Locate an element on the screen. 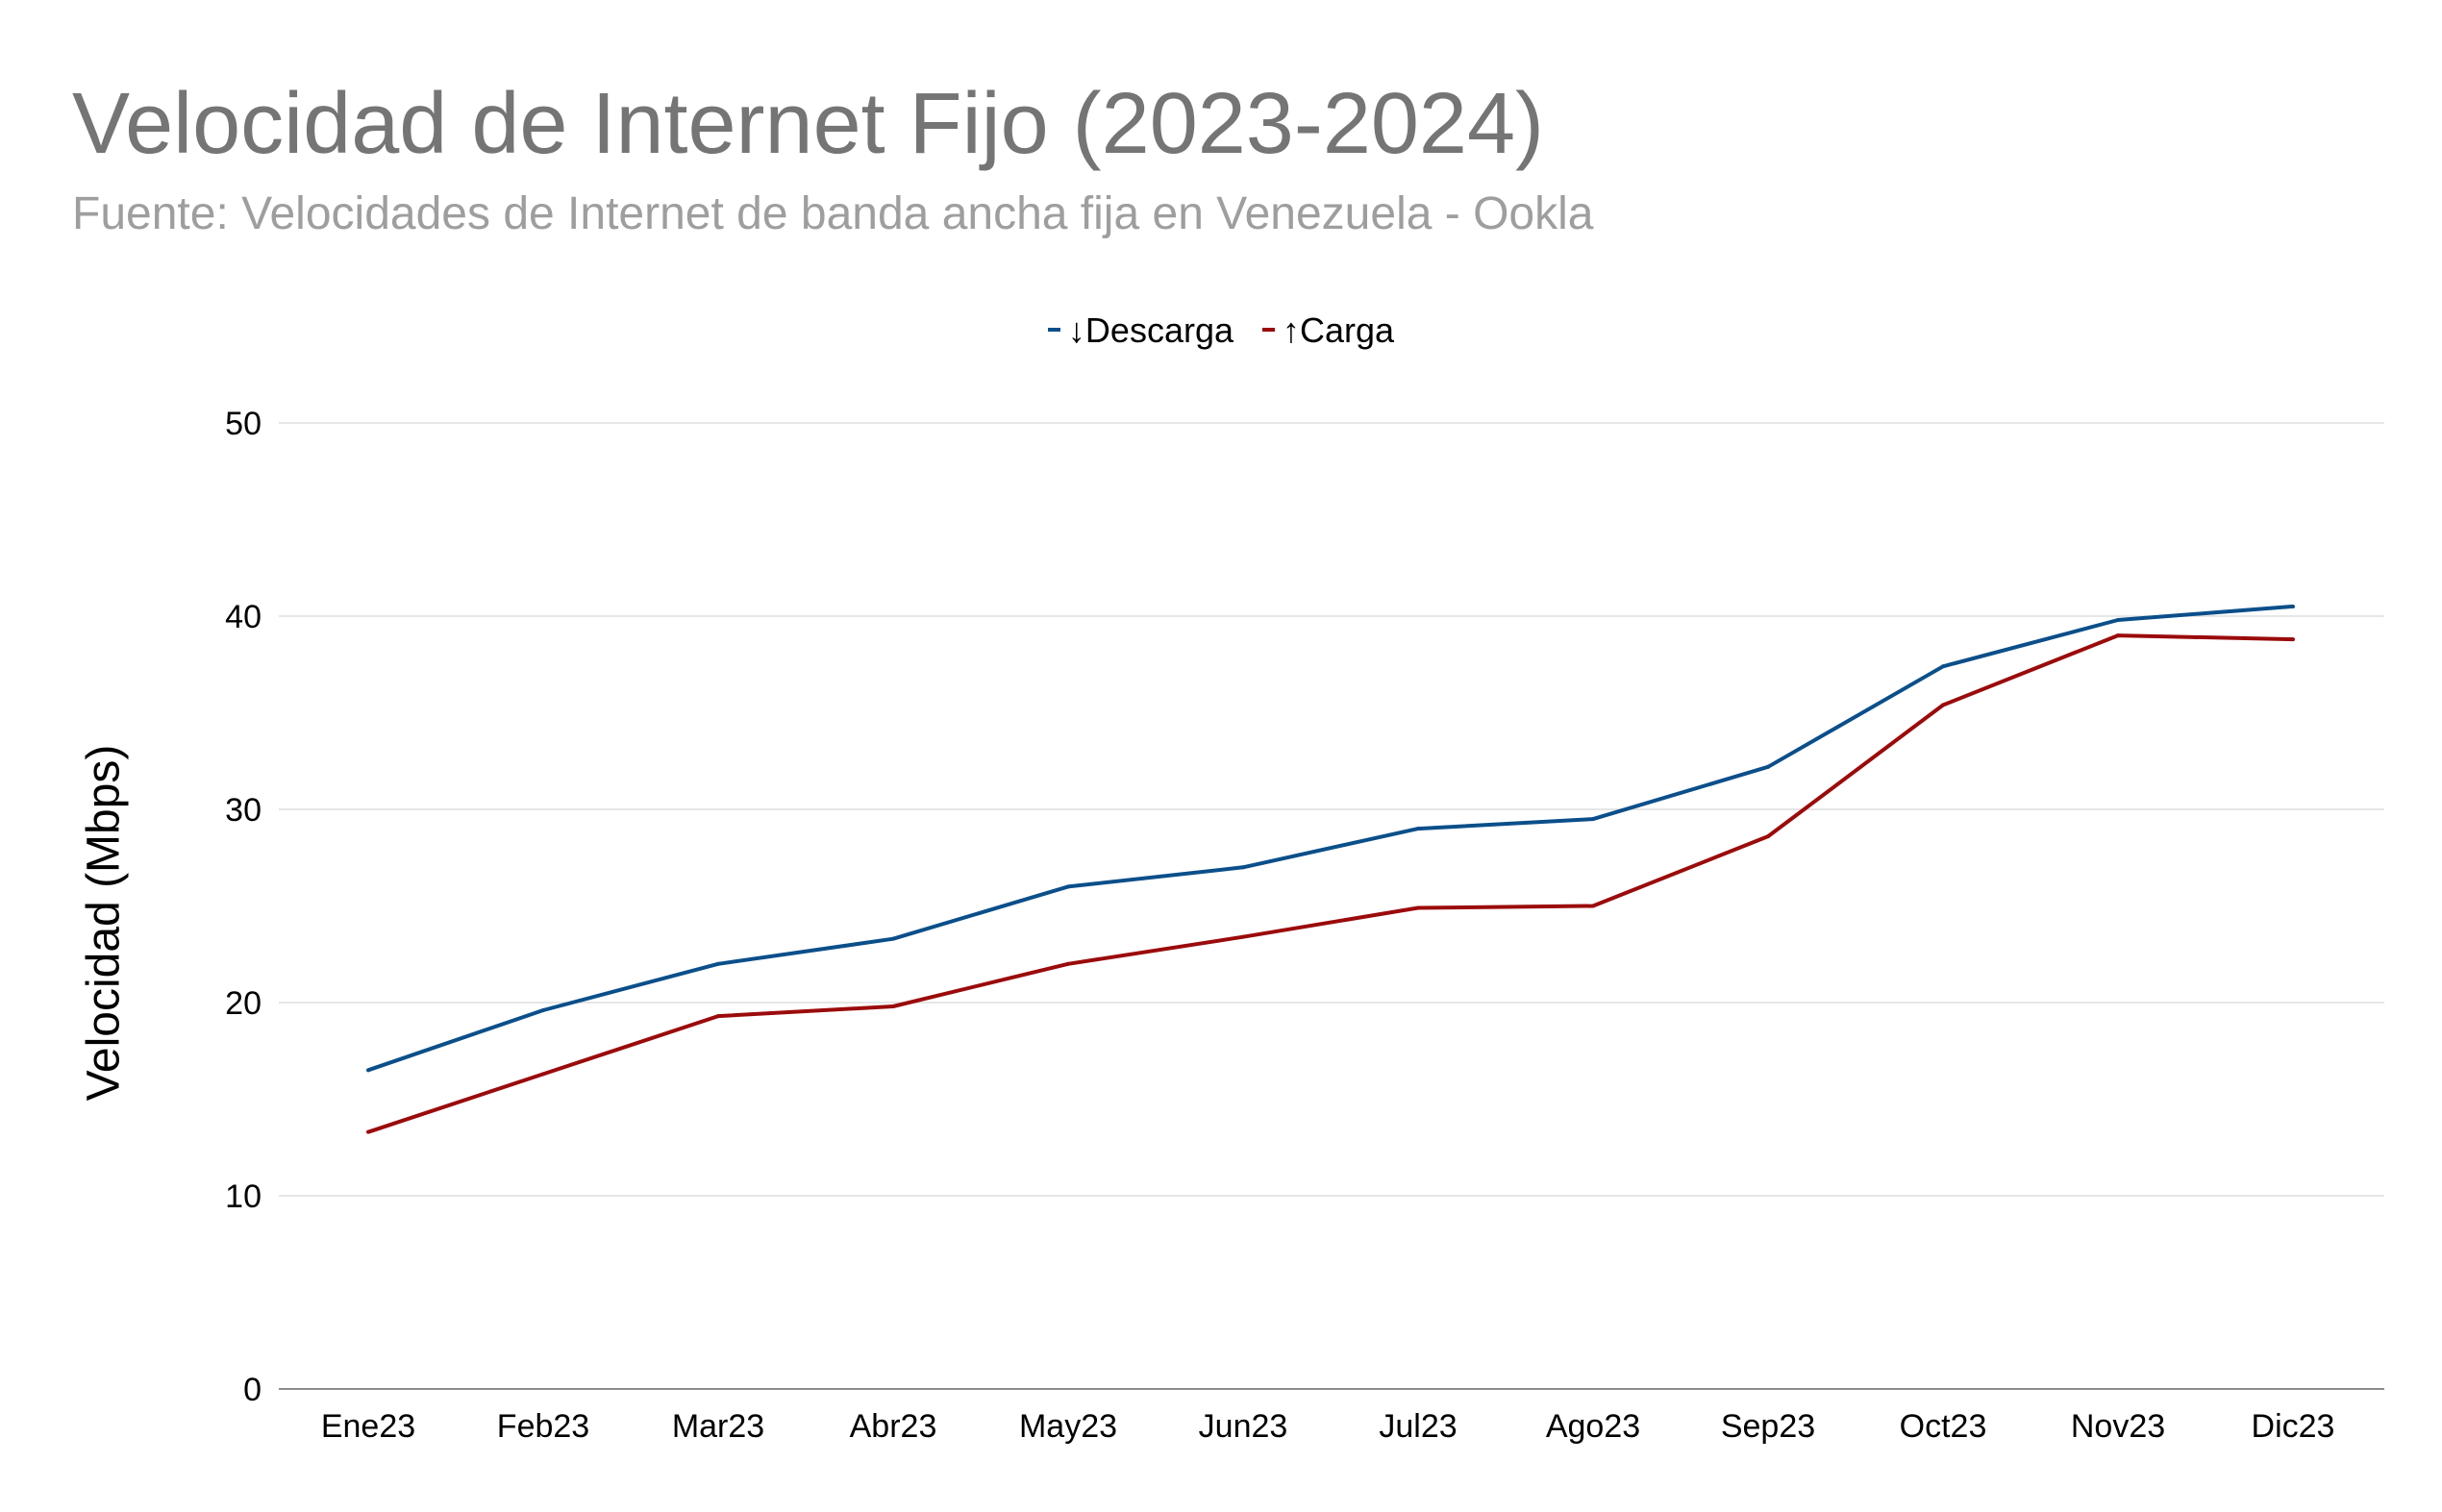 The width and height of the screenshot is (2442, 1512). legend-swatch-descarga is located at coordinates (1053, 330).